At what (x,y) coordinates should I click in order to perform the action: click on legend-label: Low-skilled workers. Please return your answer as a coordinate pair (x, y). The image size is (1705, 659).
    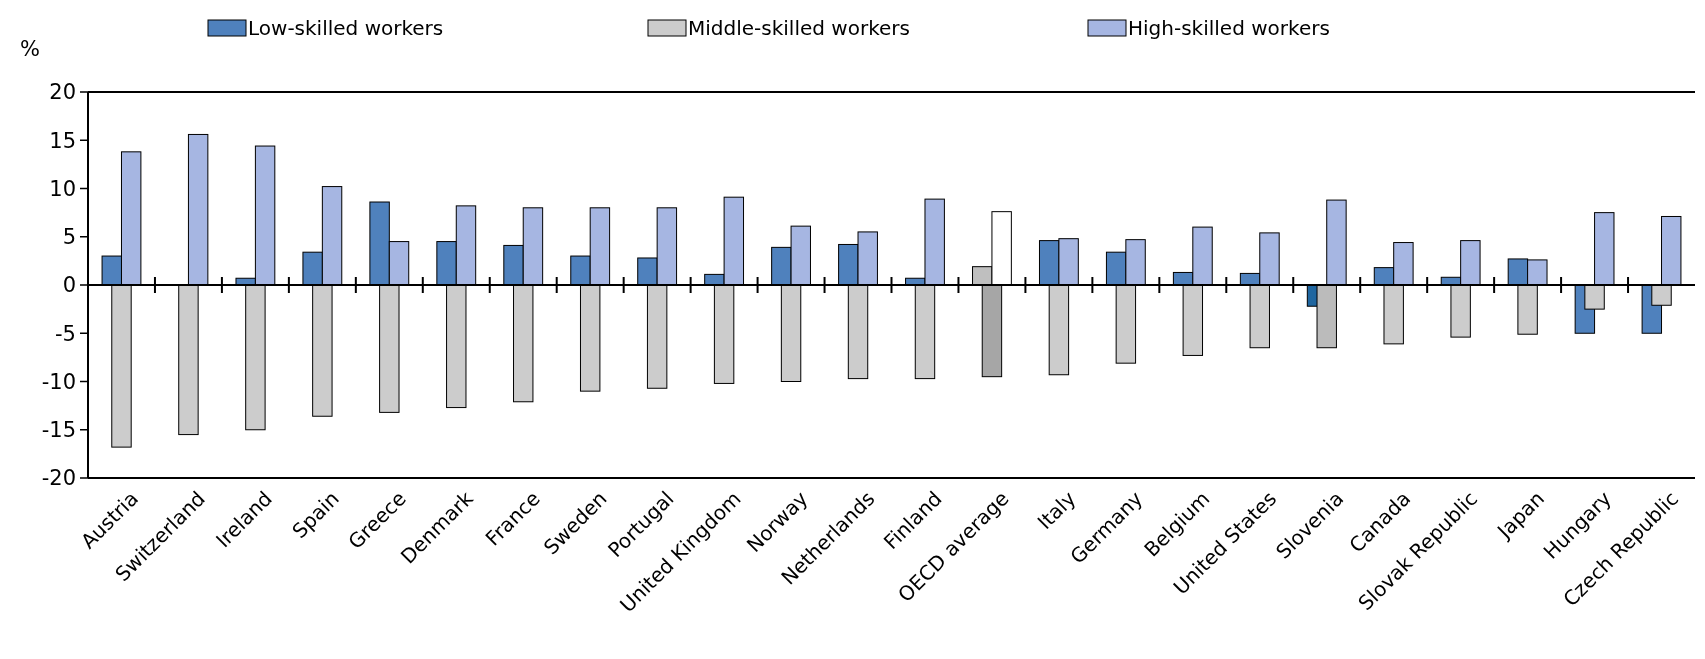
    Looking at the image, I should click on (346, 28).